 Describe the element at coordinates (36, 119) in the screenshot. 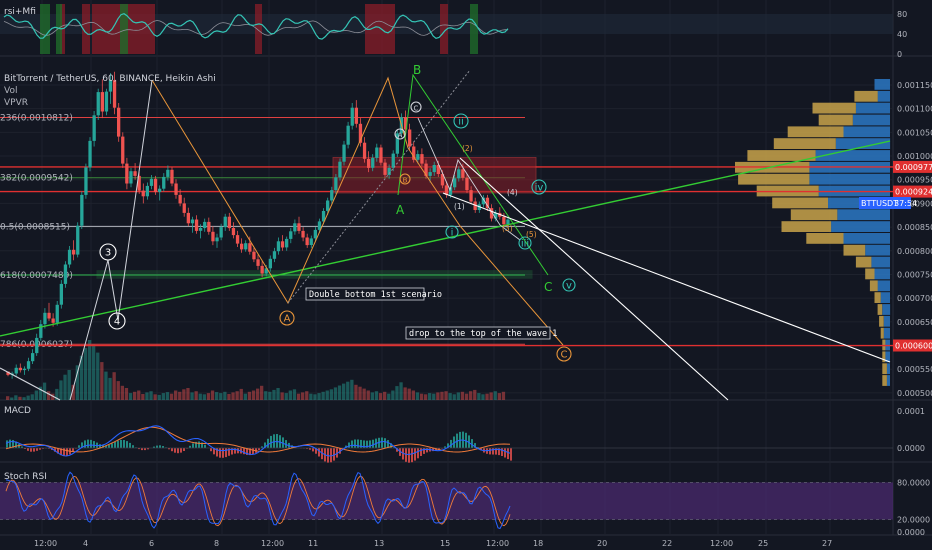

I see `fib-label: 236(0.0010812)` at that location.